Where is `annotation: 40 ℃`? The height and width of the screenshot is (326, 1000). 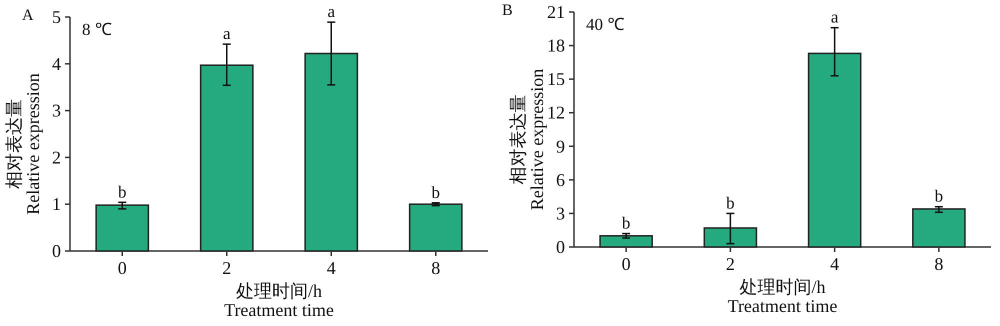 annotation: 40 ℃ is located at coordinates (605, 24).